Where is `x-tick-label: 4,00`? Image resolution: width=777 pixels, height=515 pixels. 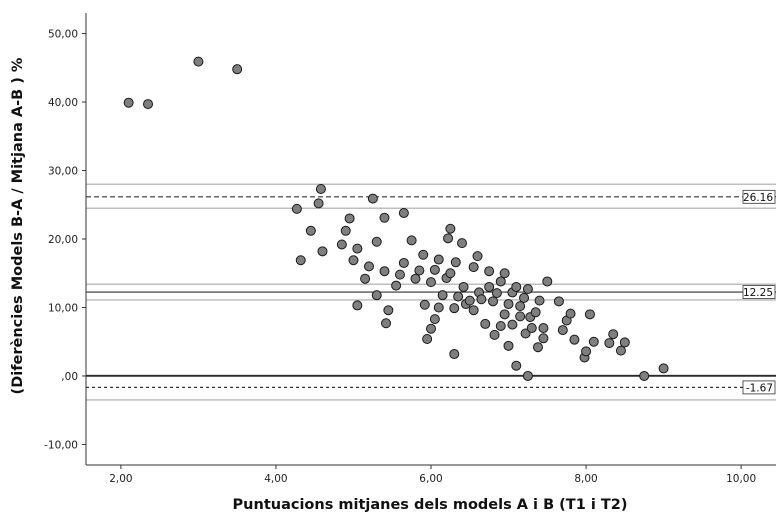
x-tick-label: 4,00 is located at coordinates (275, 479).